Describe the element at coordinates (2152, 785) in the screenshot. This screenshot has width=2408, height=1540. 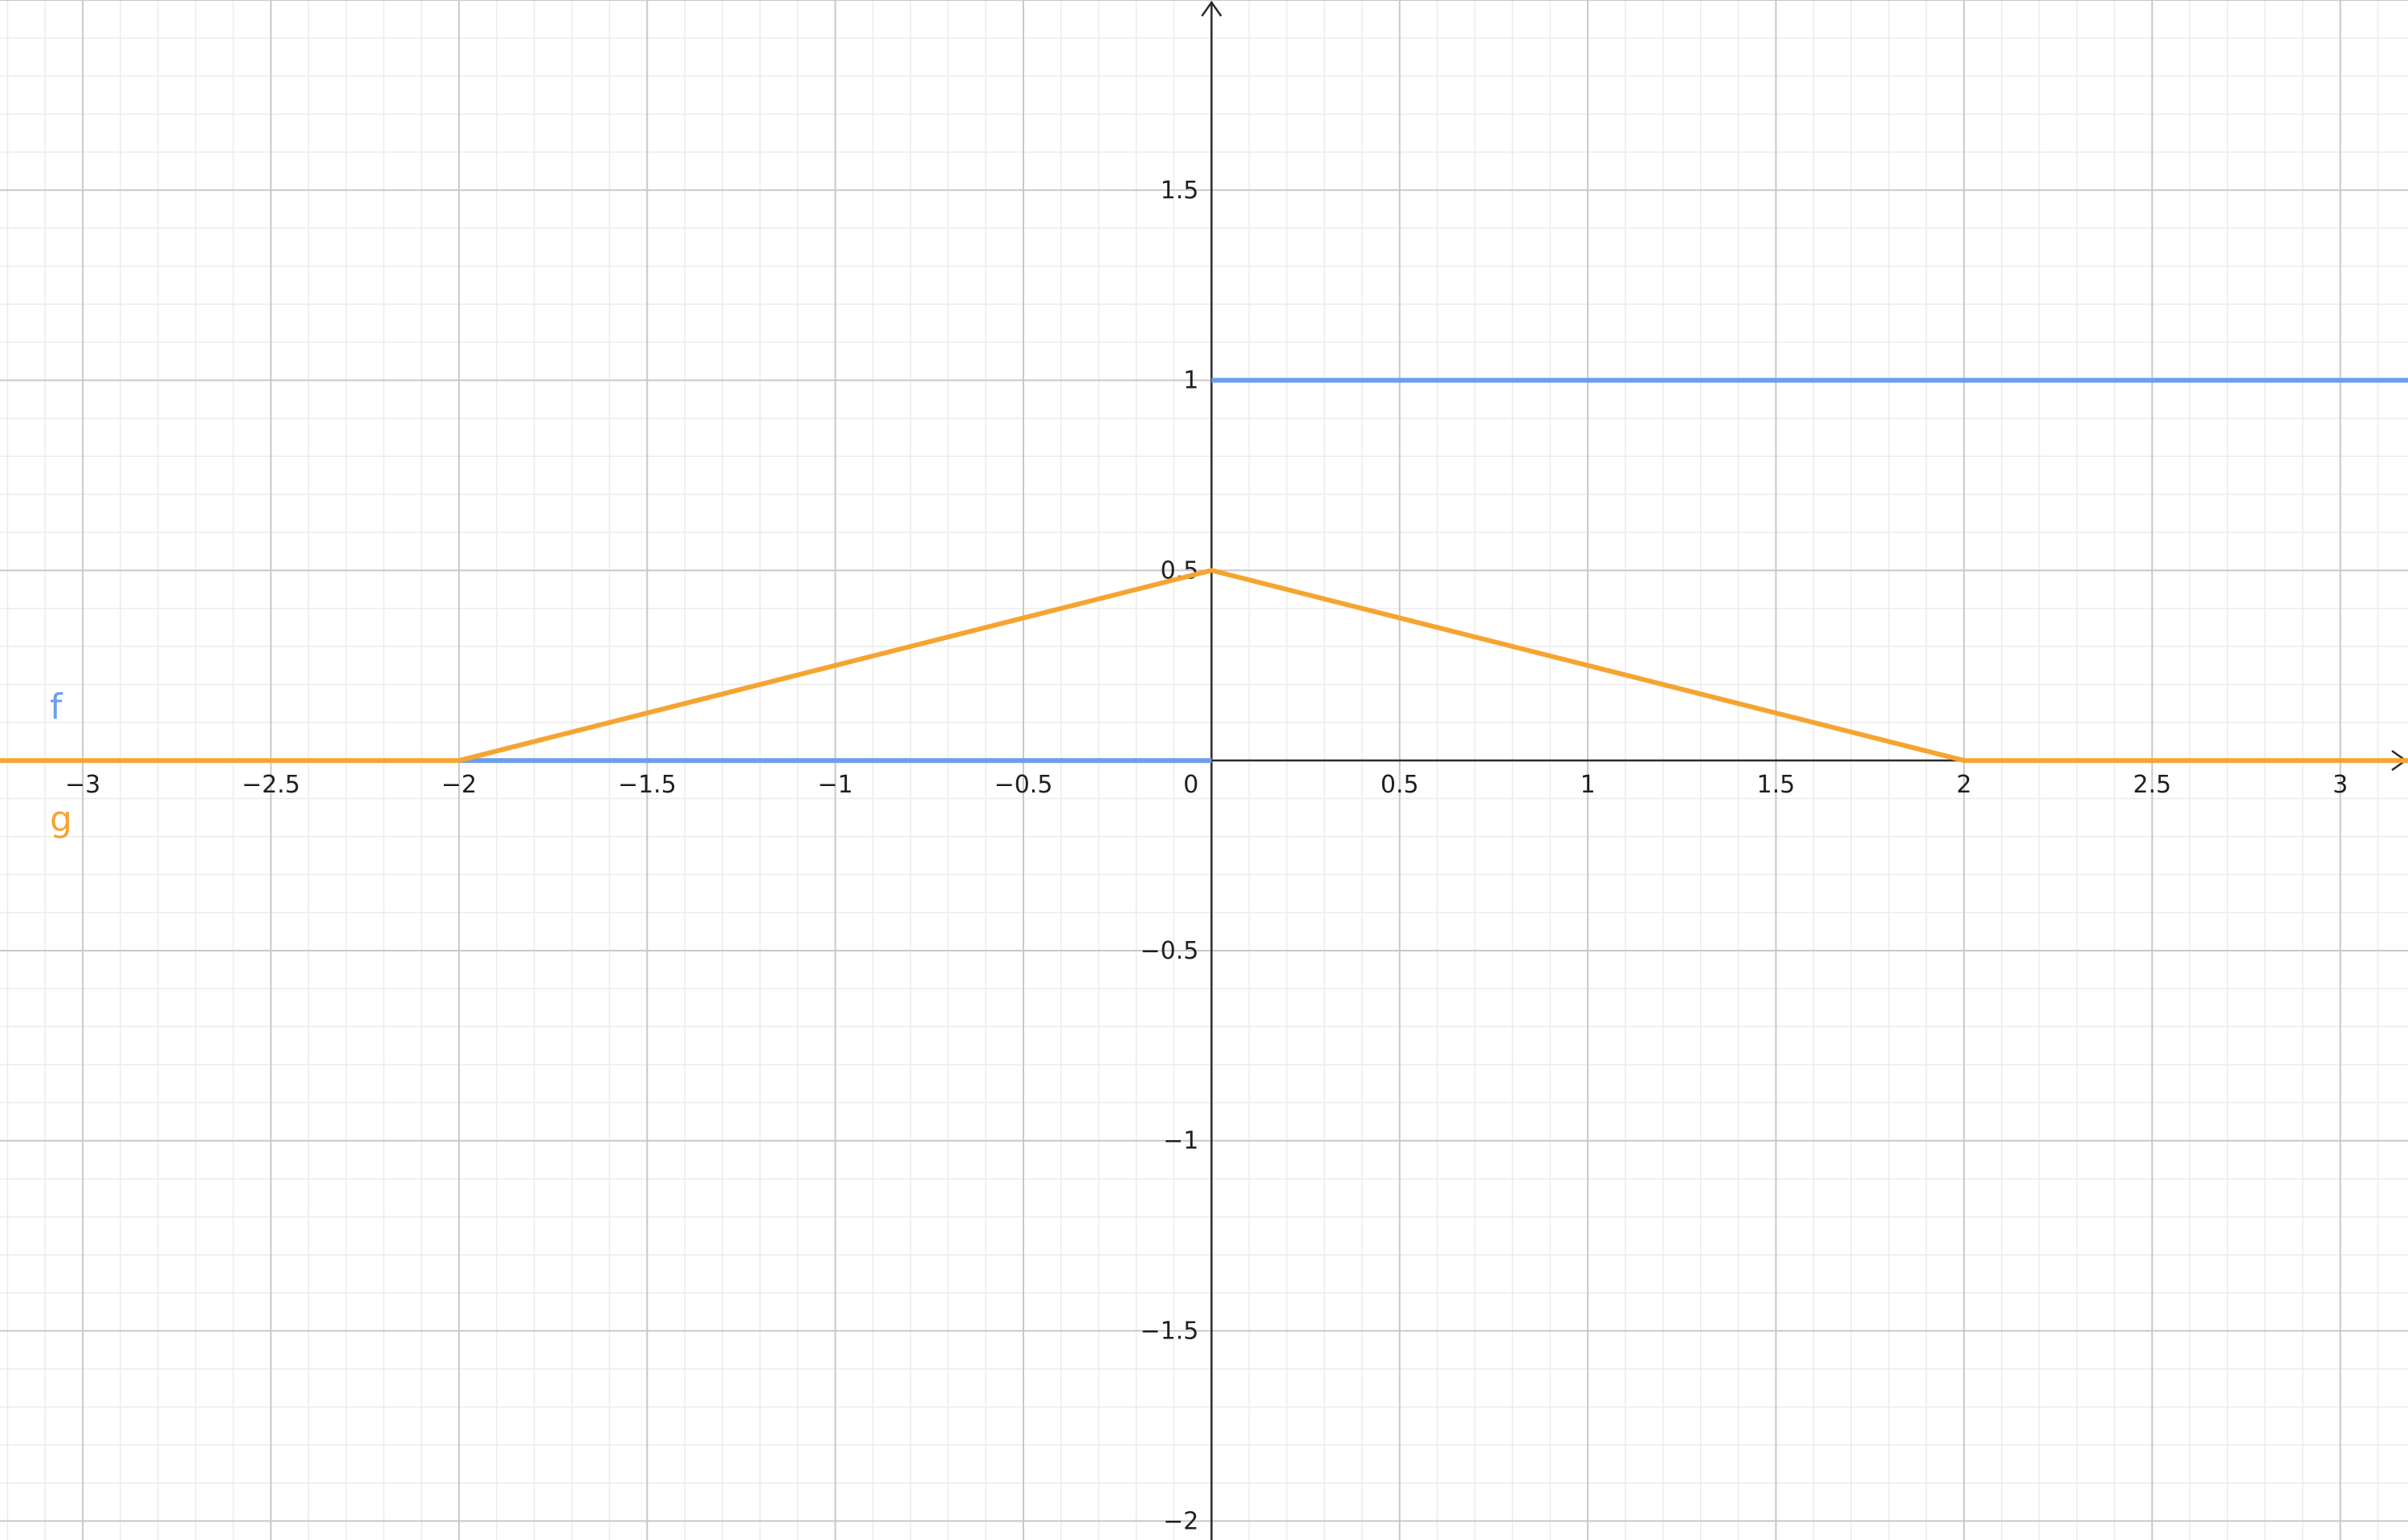
I see `x-tick-label: 2.5` at that location.